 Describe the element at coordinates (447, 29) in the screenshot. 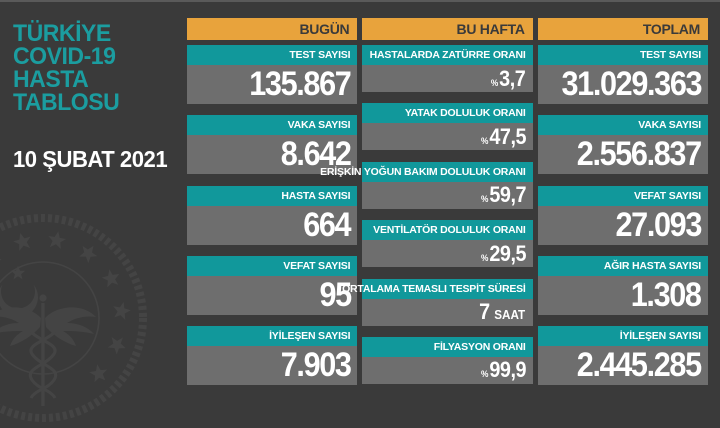

I see `column-this-week-header: BU HAFTA` at that location.